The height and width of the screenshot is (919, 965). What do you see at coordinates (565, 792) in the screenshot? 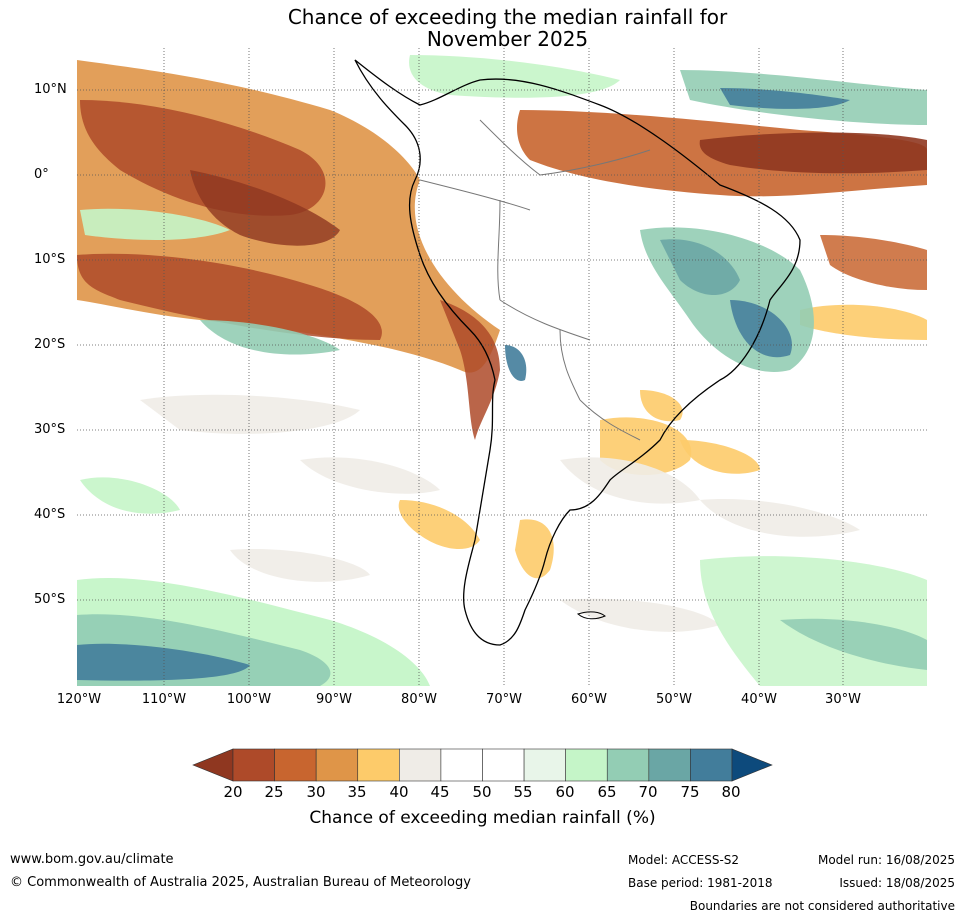
I see `colorbar-tick: 60` at bounding box center [565, 792].